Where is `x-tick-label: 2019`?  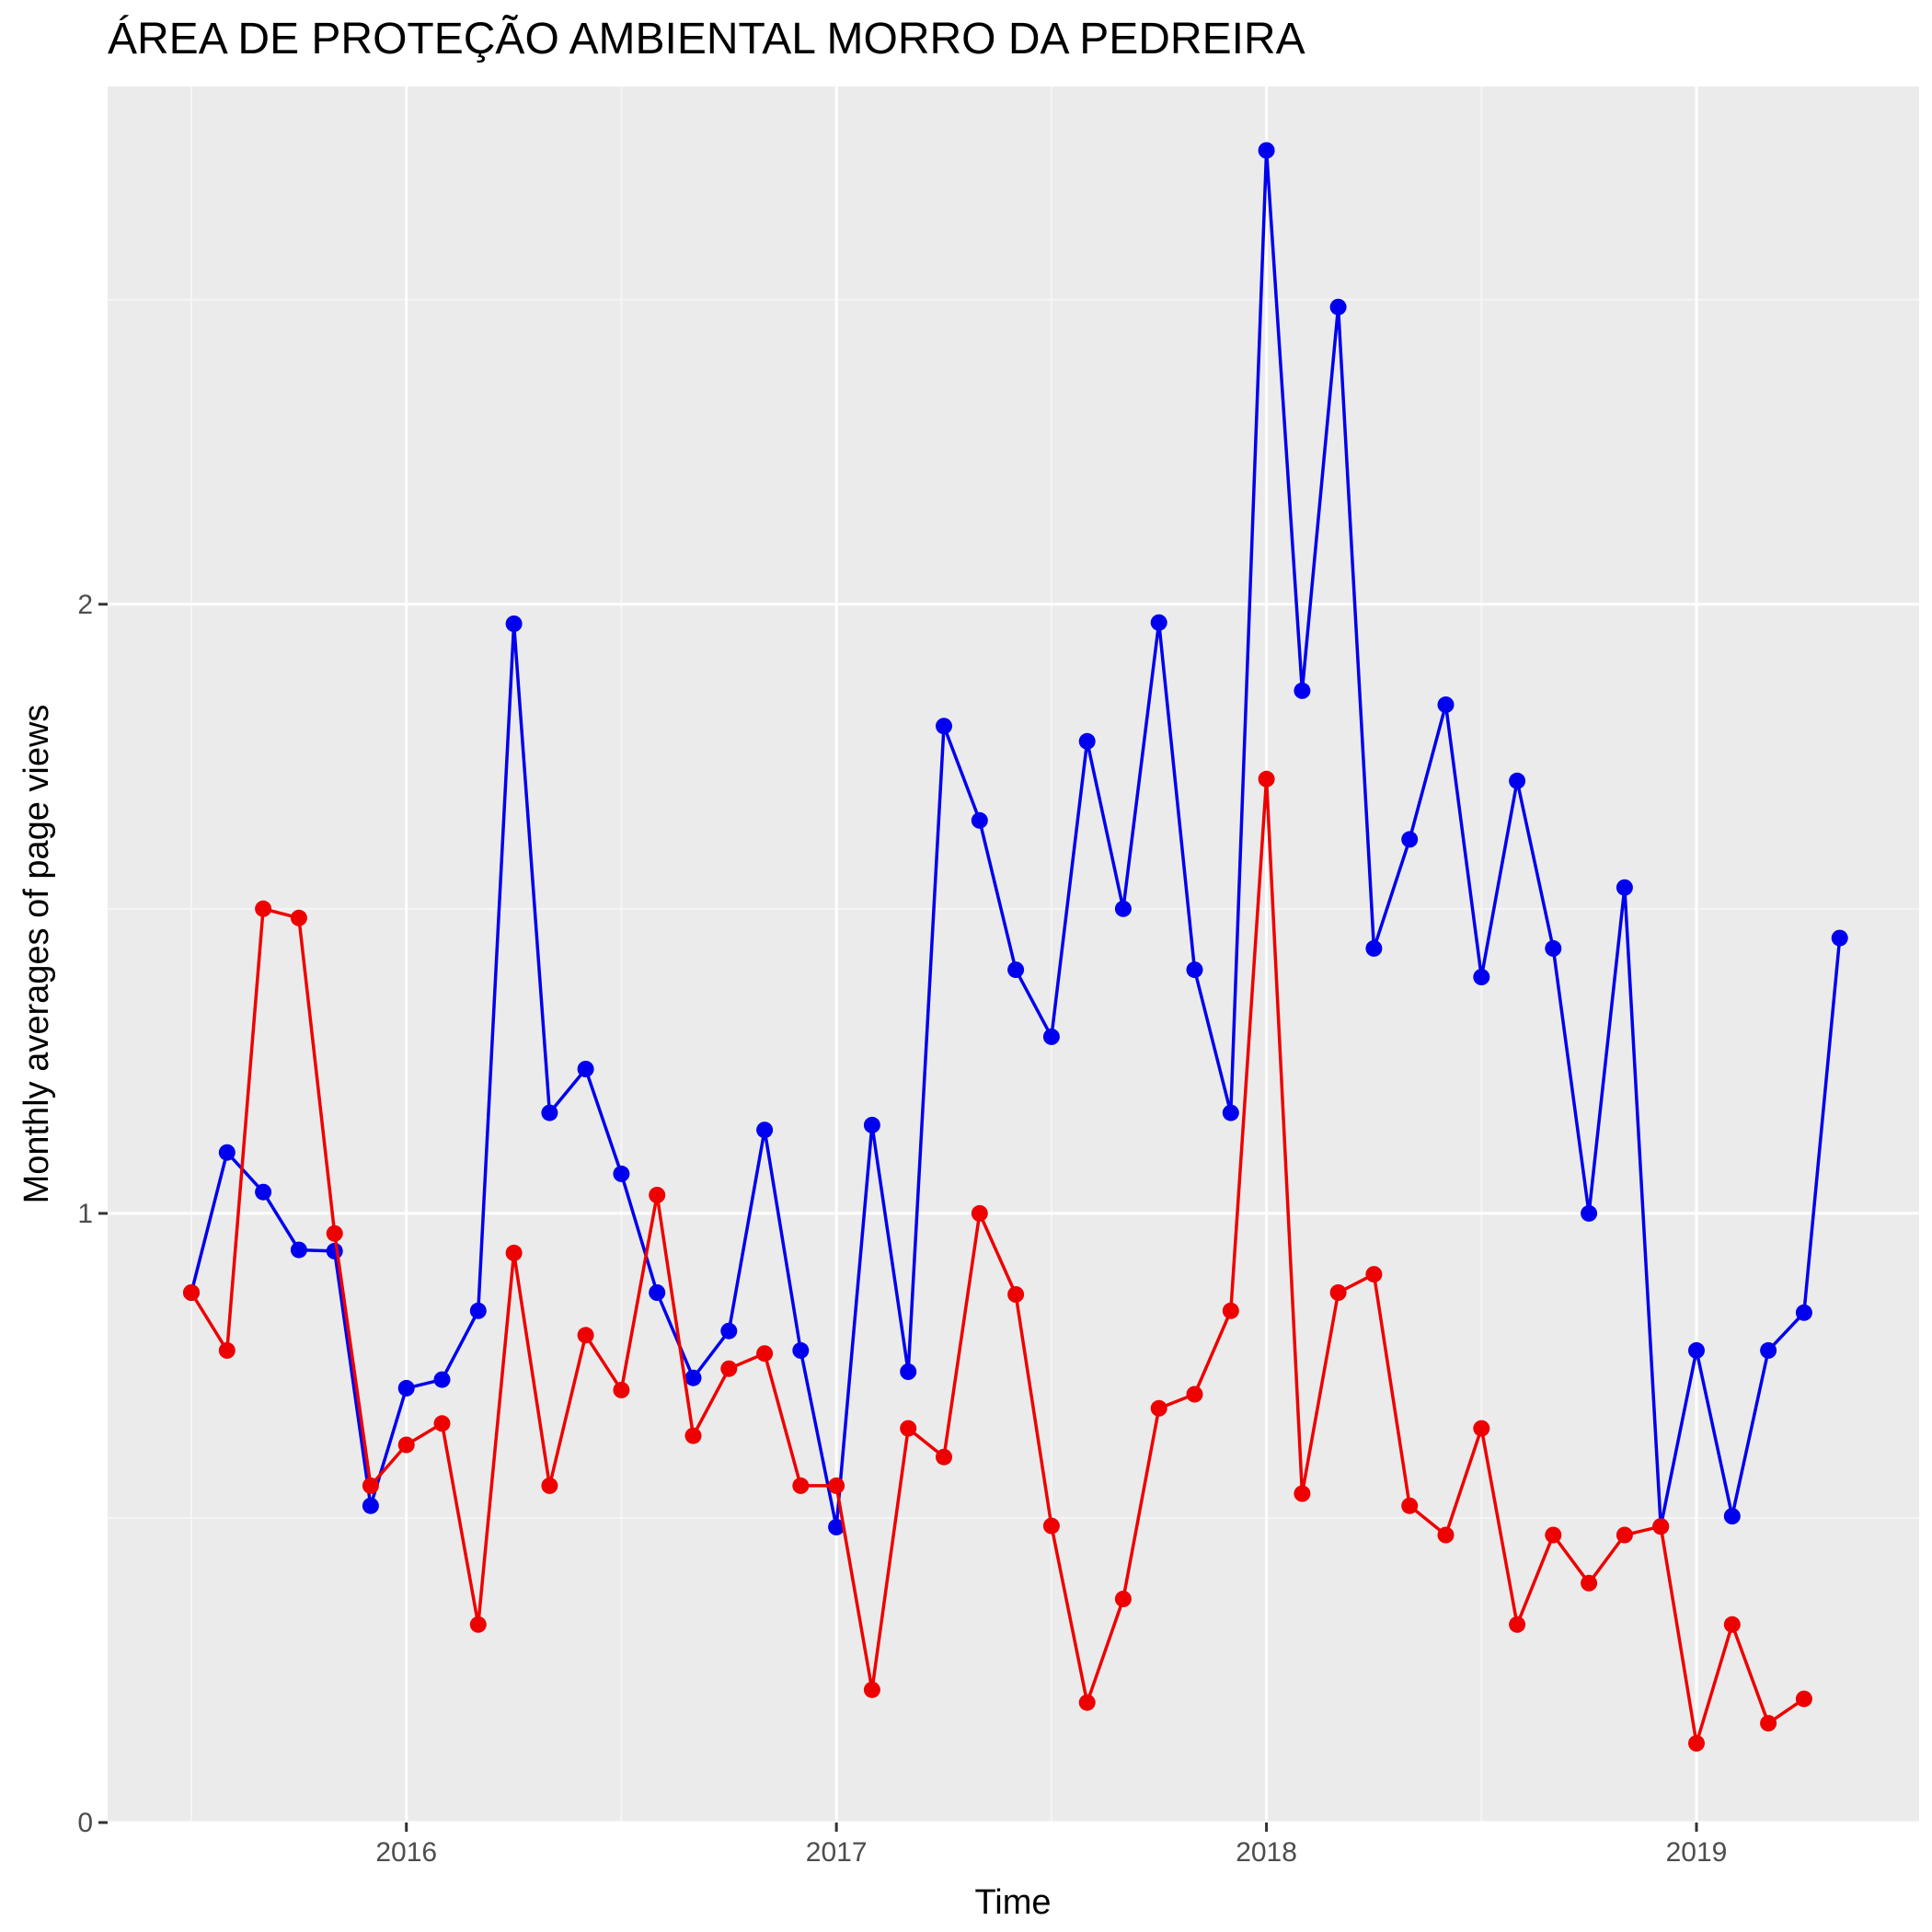 x-tick-label: 2019 is located at coordinates (1697, 1852).